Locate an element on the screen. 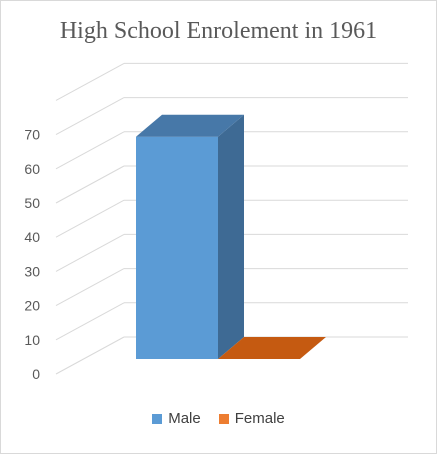  y-tick-label: 30 is located at coordinates (32, 271).